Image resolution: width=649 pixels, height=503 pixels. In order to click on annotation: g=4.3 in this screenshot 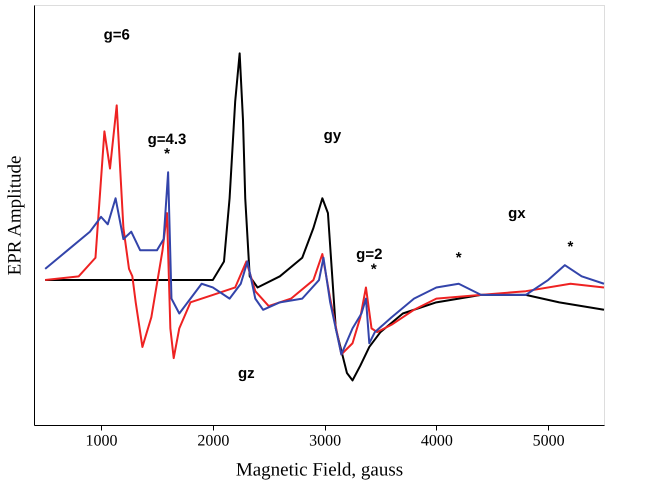, I will do `click(167, 139)`.